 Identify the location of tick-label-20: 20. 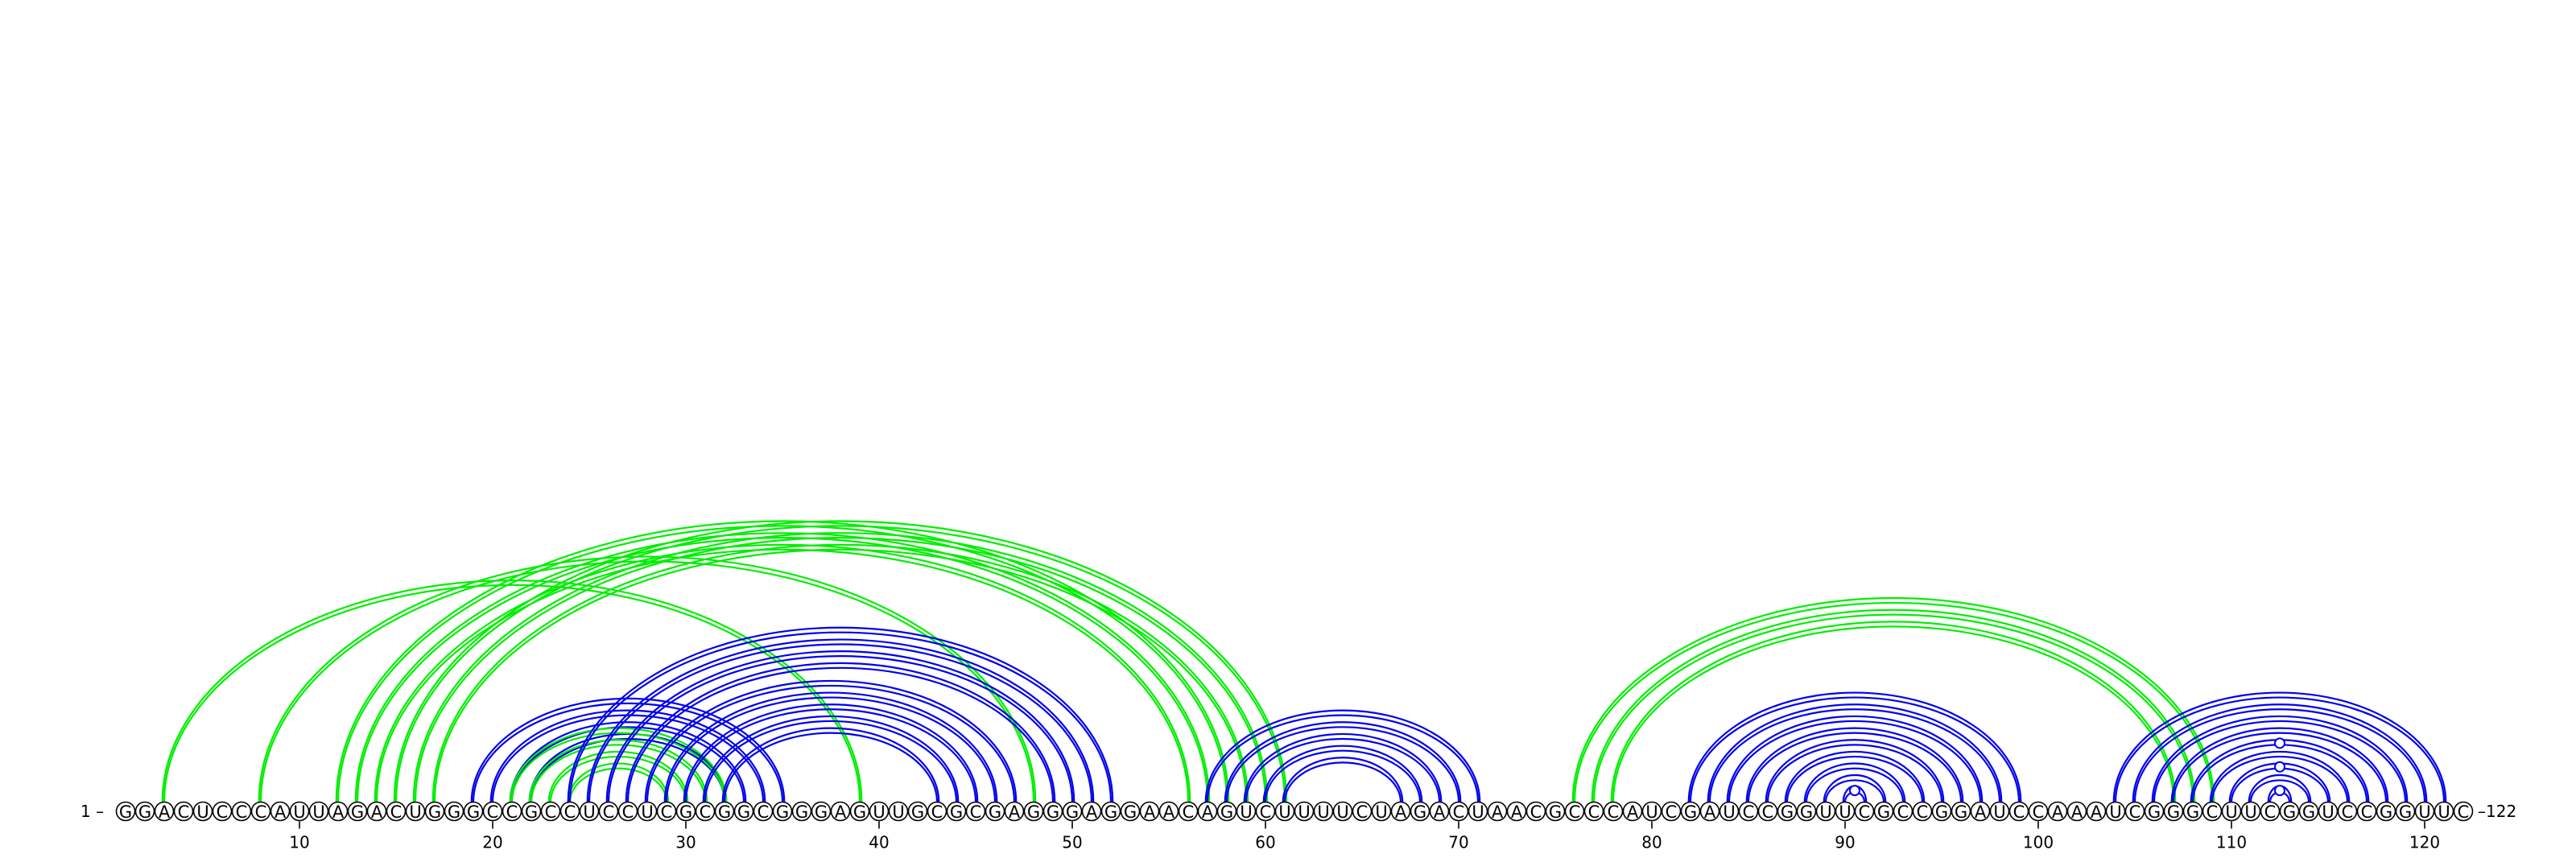
(492, 842).